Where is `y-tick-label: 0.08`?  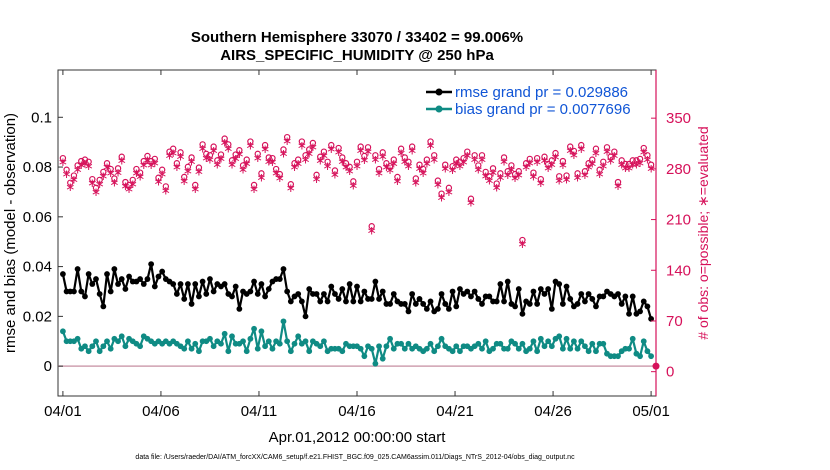
y-tick-label: 0.08 is located at coordinates (37, 167).